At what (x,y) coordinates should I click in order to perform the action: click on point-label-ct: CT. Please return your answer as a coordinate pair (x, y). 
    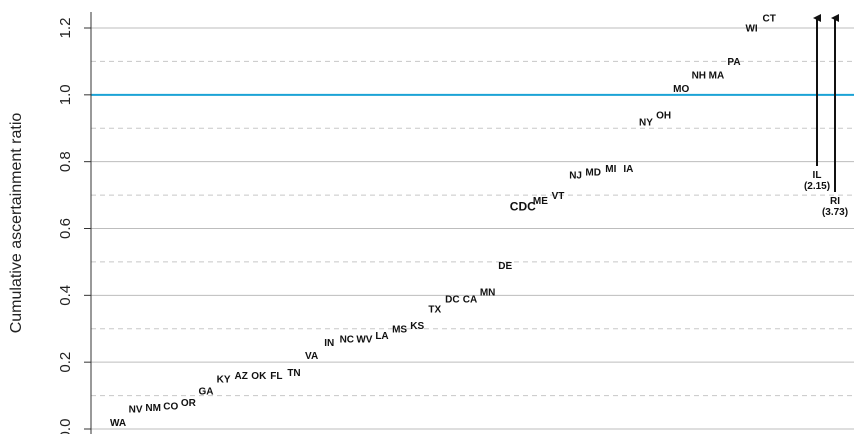
    Looking at the image, I should click on (769, 19).